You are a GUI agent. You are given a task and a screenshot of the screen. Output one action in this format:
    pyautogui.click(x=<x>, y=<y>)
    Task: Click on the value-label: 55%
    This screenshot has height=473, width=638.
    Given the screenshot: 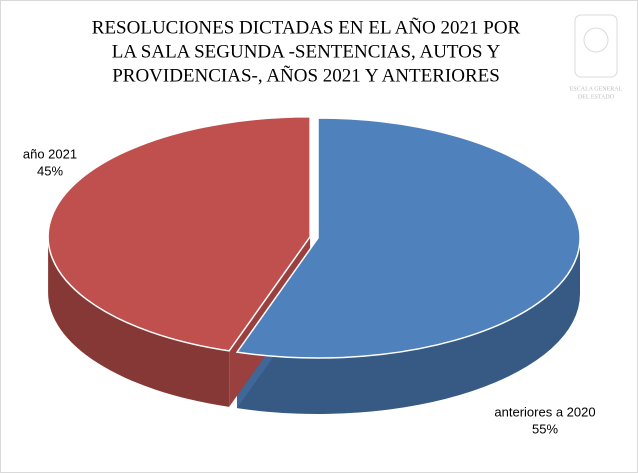 What is the action you would take?
    pyautogui.click(x=545, y=428)
    